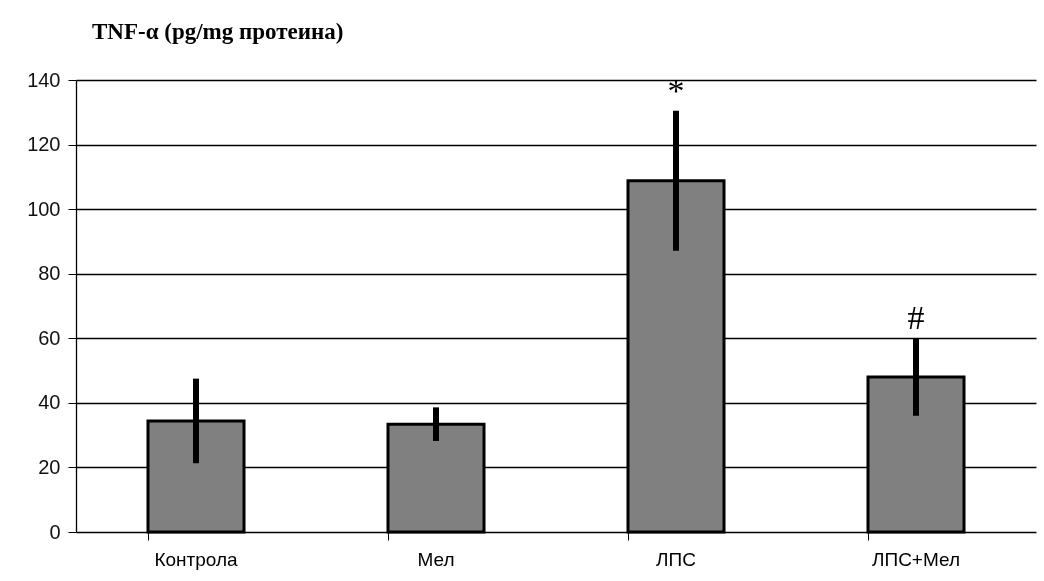 The height and width of the screenshot is (581, 1044). I want to click on x-tick-label: ЛПС, so click(676, 559).